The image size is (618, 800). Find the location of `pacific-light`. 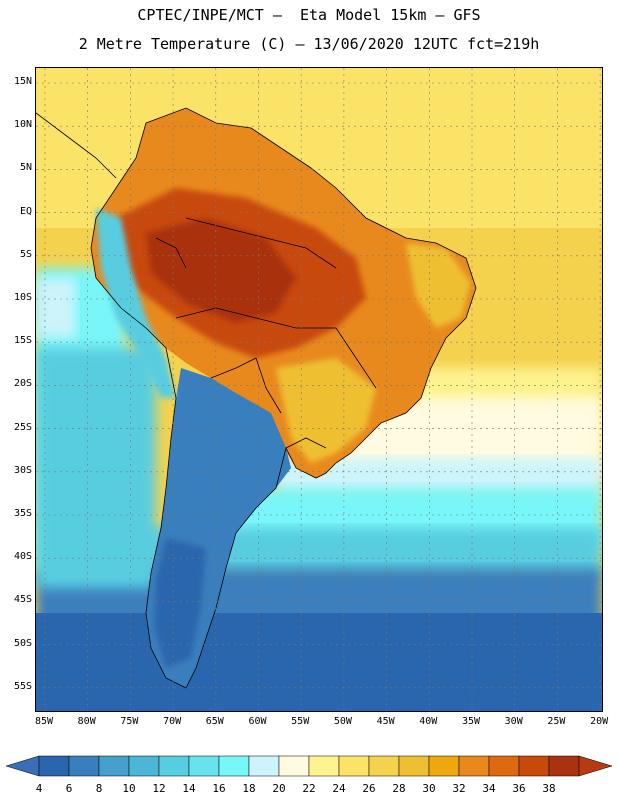

pacific-light is located at coordinates (56, 308).